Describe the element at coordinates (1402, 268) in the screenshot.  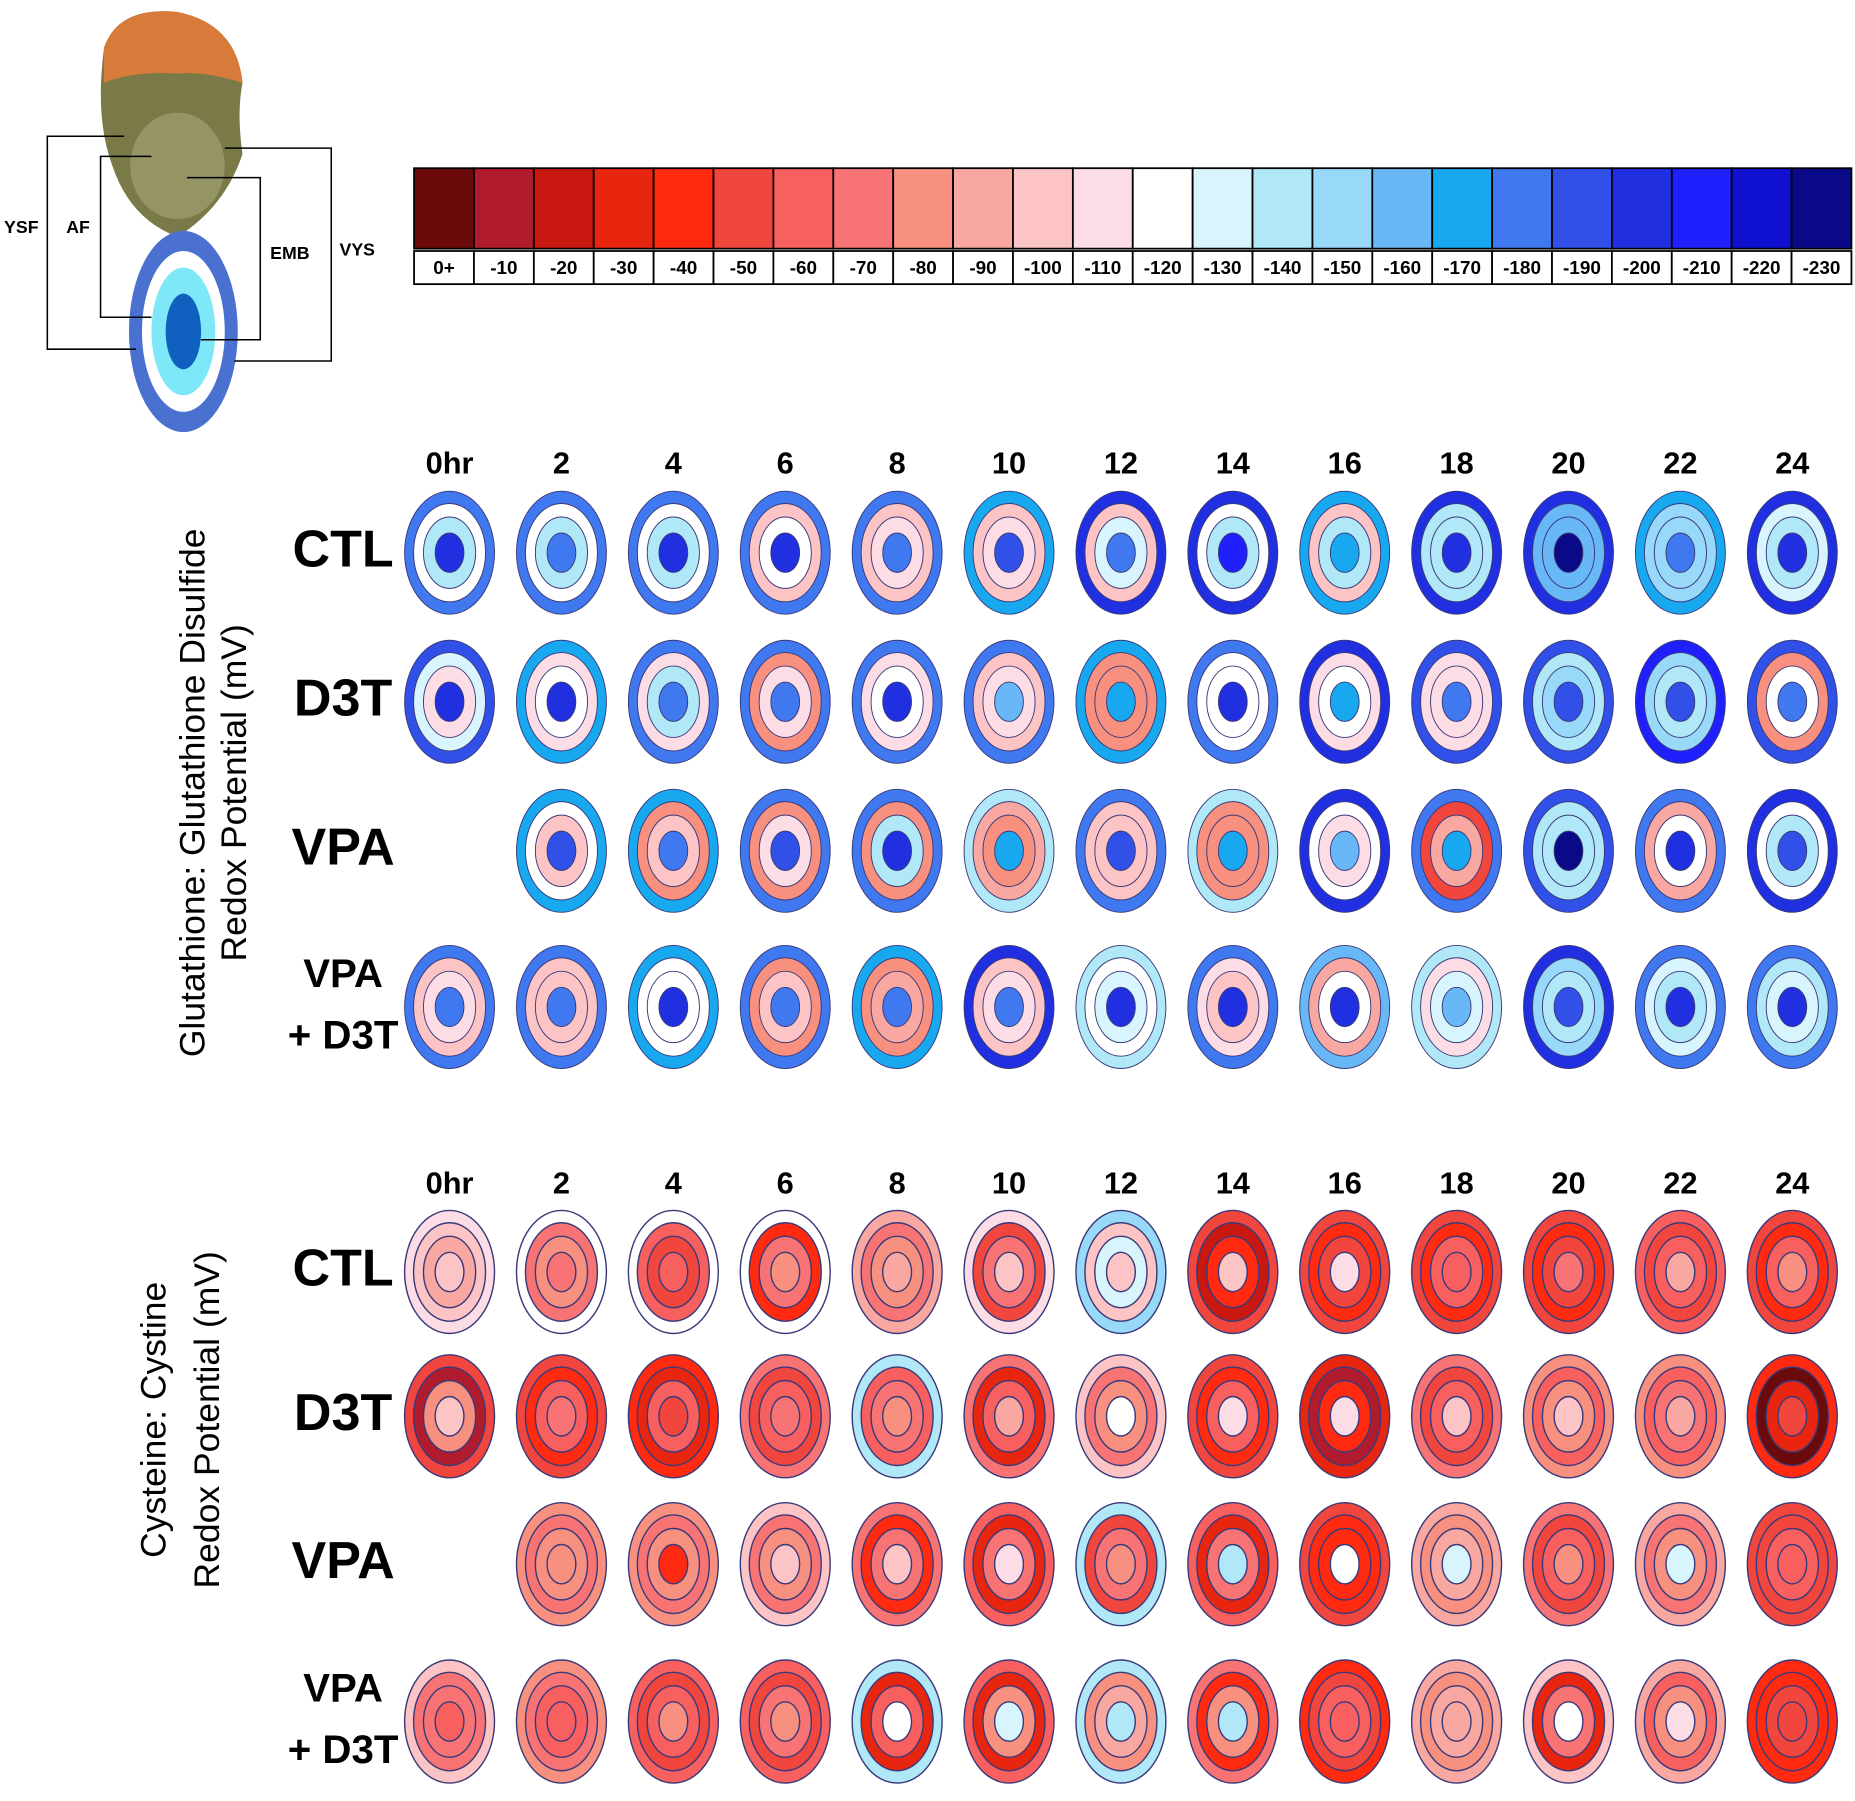
I see `scale-label: -160` at that location.